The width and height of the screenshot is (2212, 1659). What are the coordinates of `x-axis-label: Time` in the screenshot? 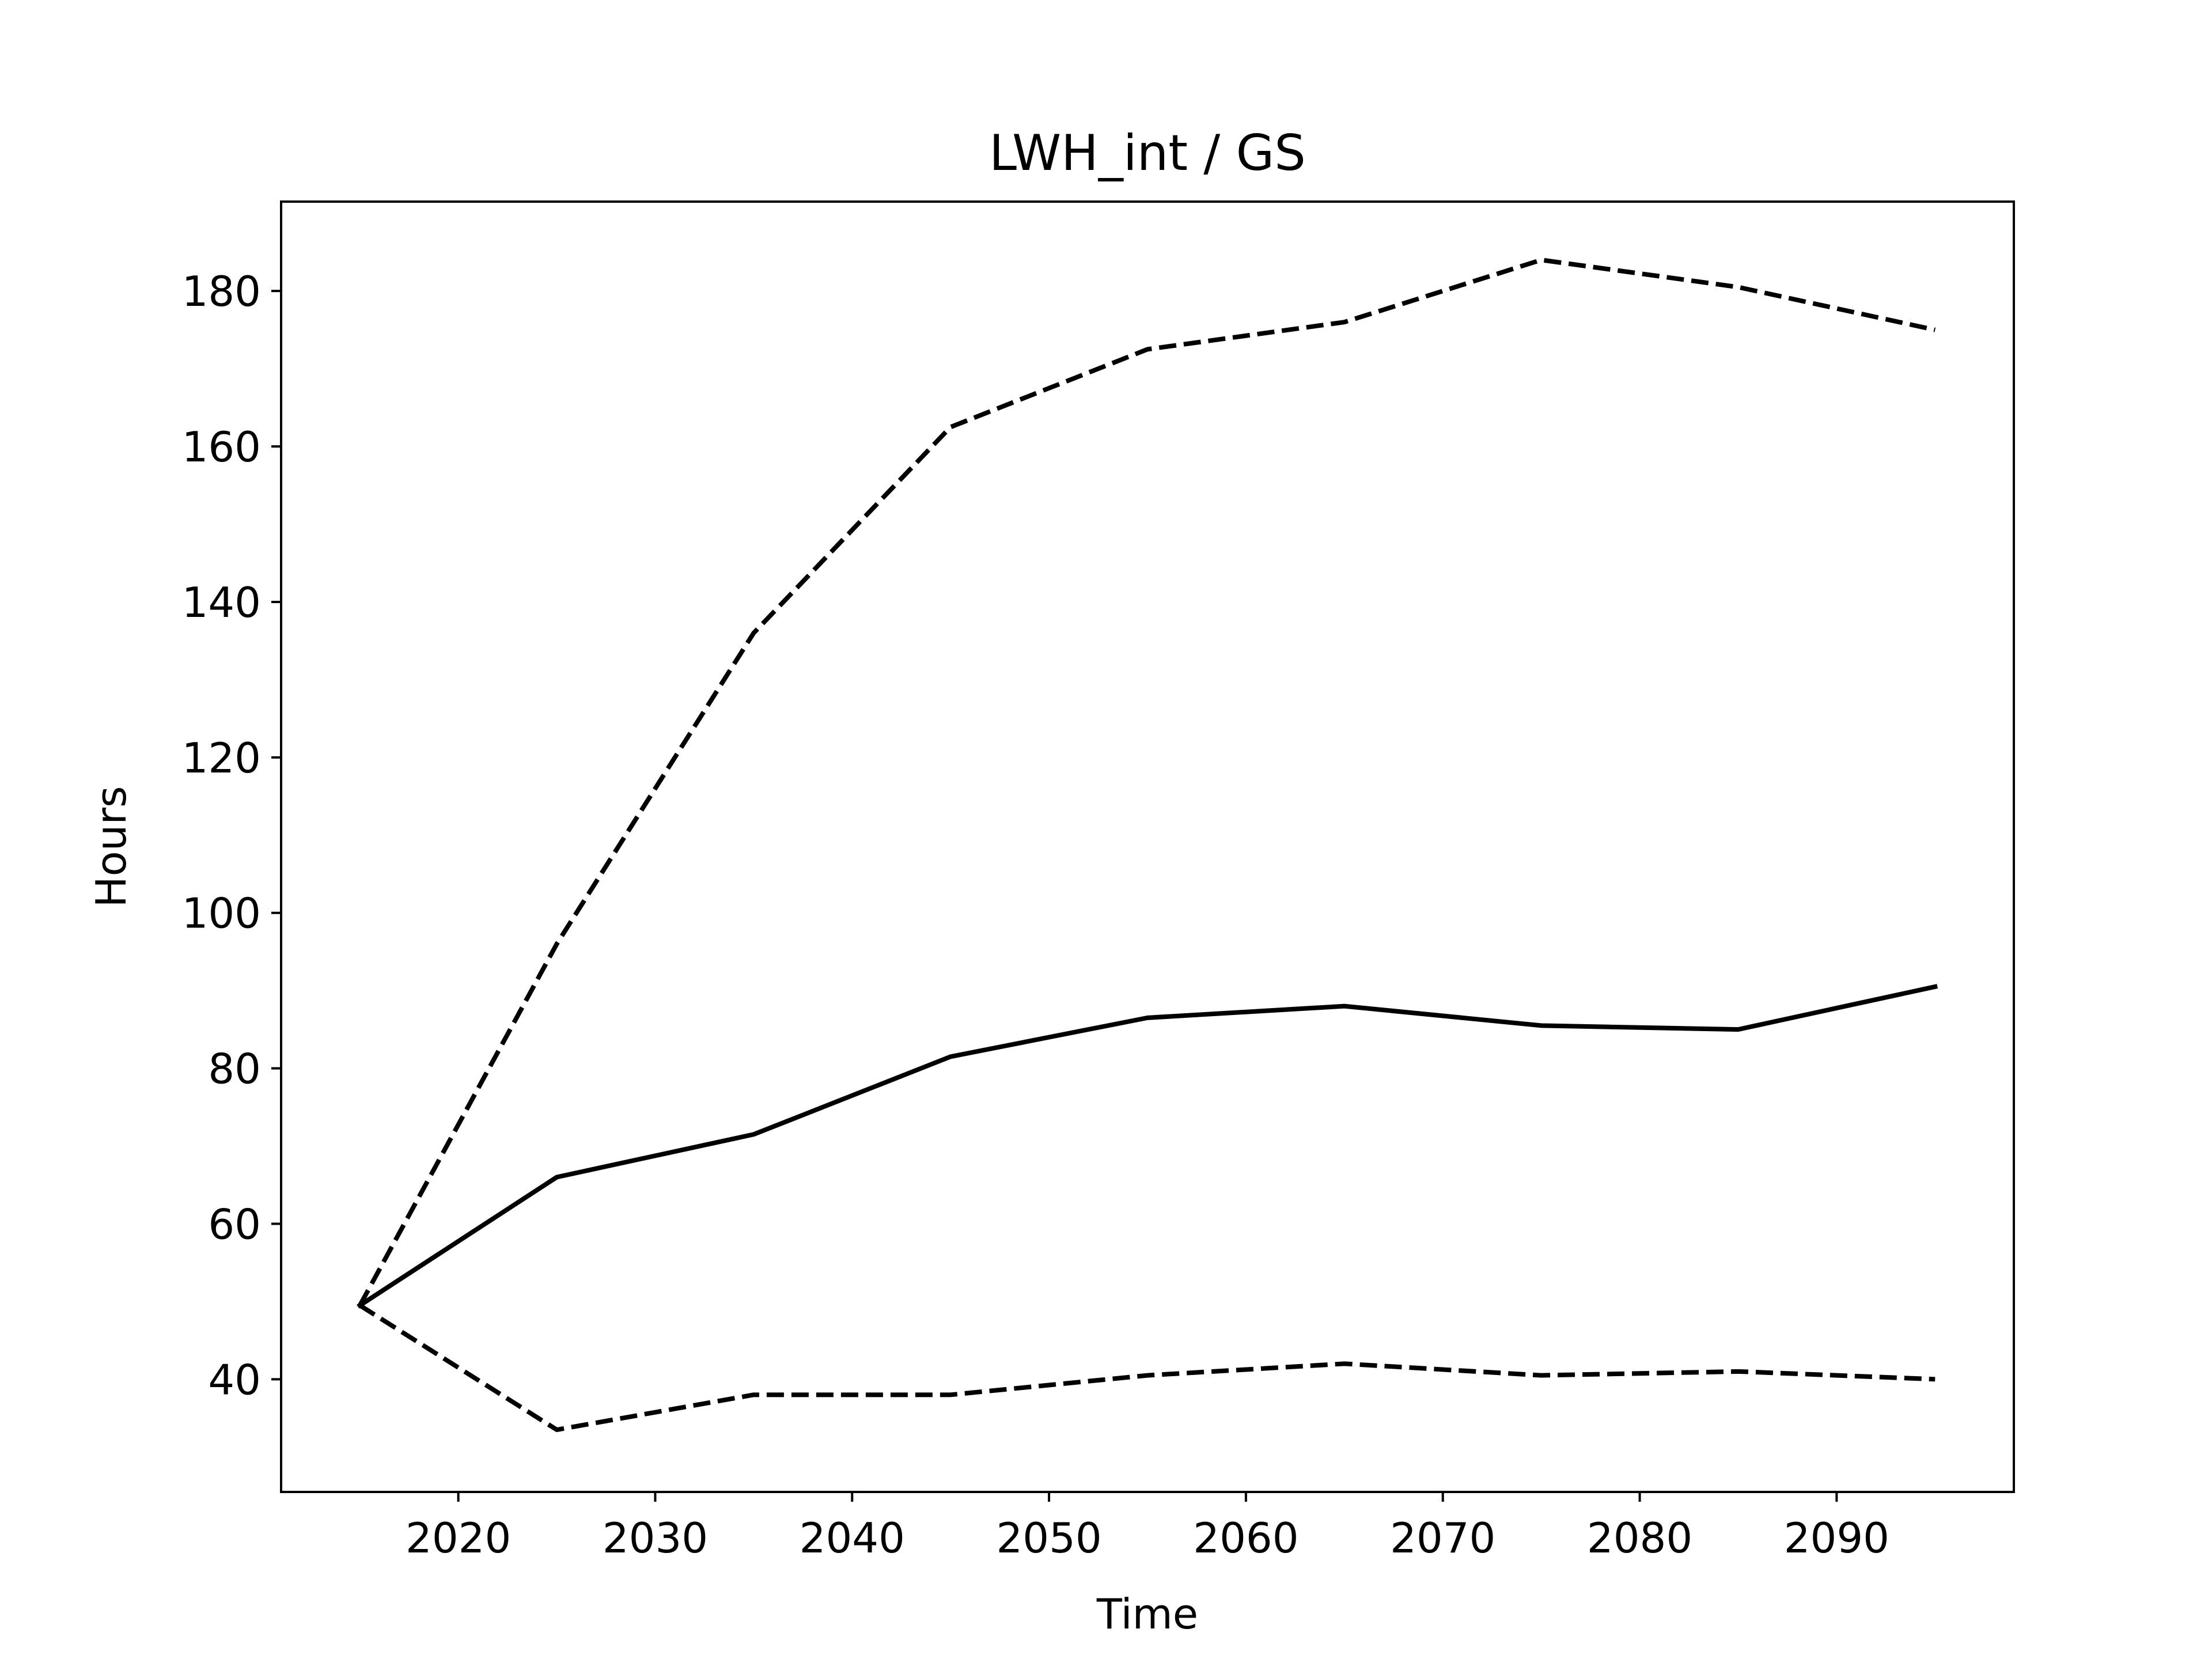 It's located at (1147, 1614).